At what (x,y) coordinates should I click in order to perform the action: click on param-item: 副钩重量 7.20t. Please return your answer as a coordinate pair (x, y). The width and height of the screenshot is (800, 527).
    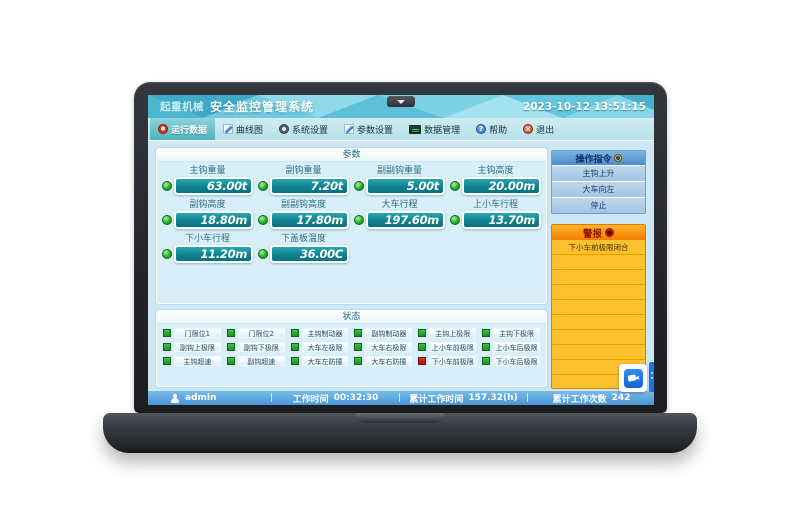
    Looking at the image, I should click on (303, 180).